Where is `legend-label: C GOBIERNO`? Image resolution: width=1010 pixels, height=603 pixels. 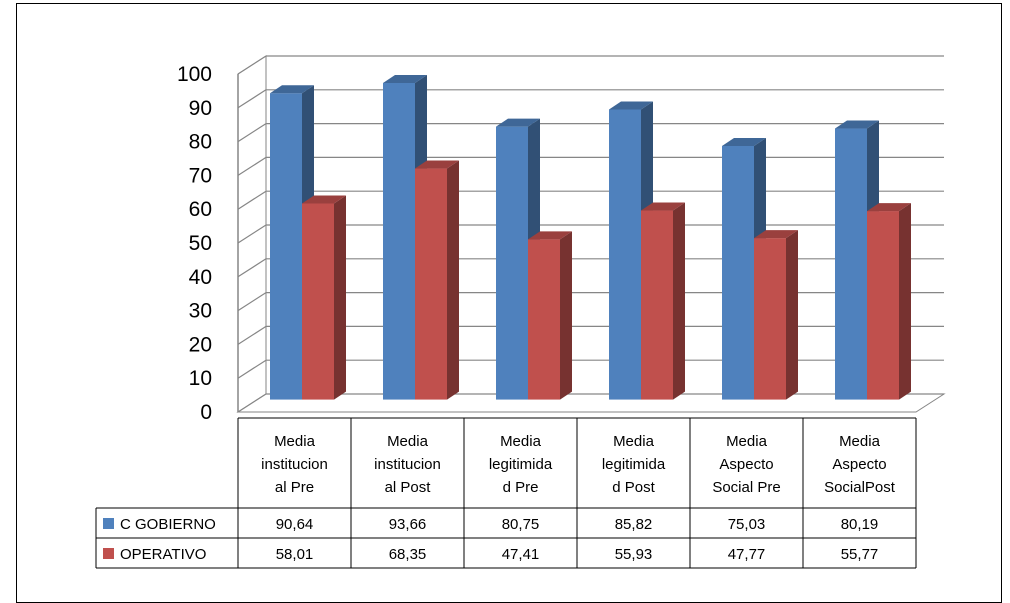
legend-label: C GOBIERNO is located at coordinates (168, 524).